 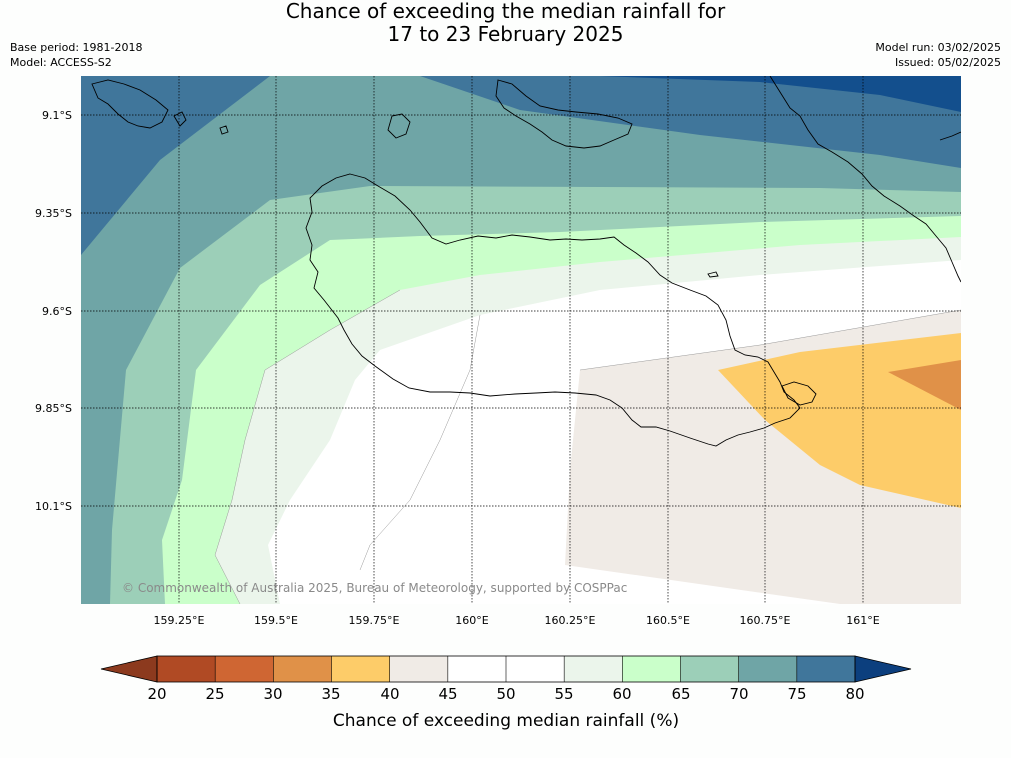 I want to click on colorbar-tick-labels: 20 25 30 35 40 45 50 55 60 65 70 75 80, so click(x=505, y=694).